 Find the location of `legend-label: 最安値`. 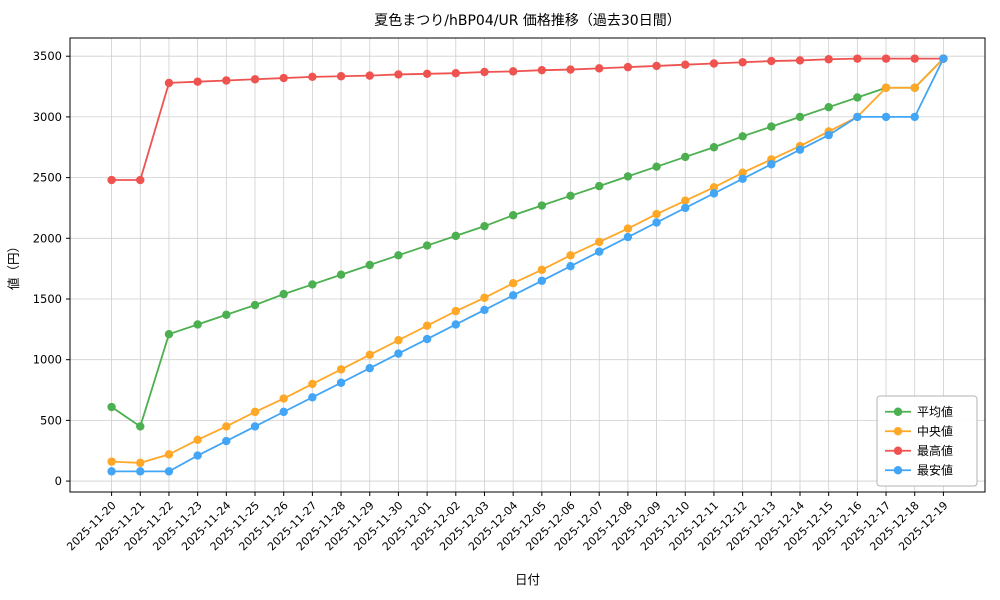

legend-label: 最安値 is located at coordinates (935, 469).